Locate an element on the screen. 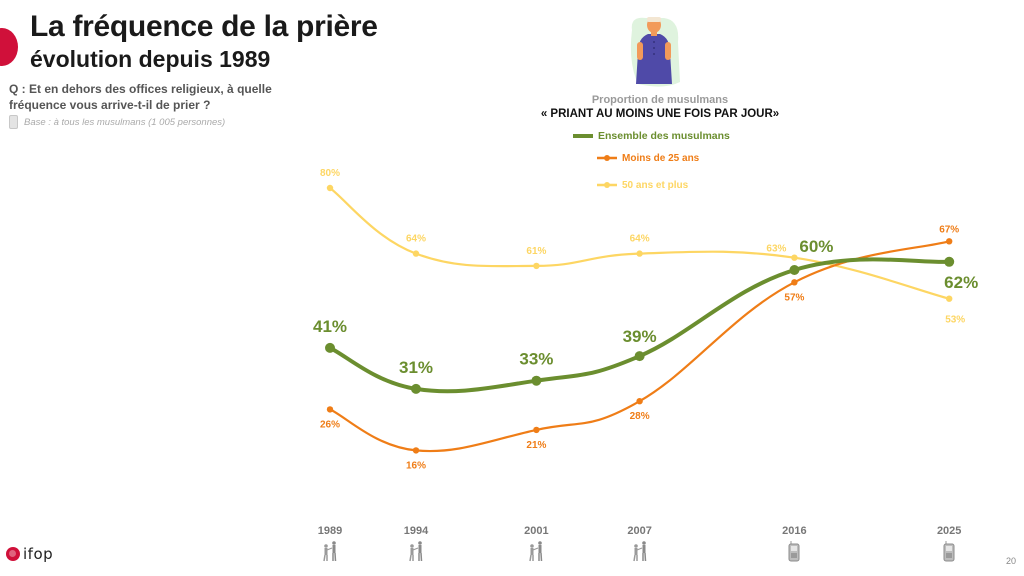  data-label-plus50-1994: 64% is located at coordinates (416, 239).